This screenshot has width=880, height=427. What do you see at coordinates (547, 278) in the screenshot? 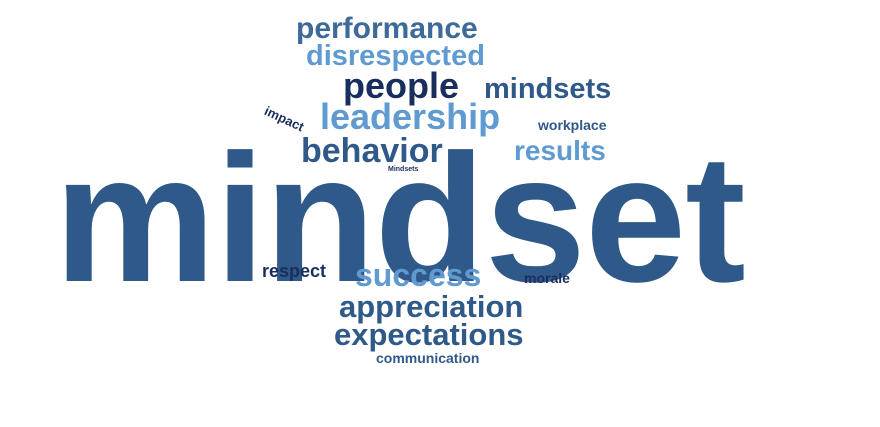
I see `word-morale: morale` at bounding box center [547, 278].